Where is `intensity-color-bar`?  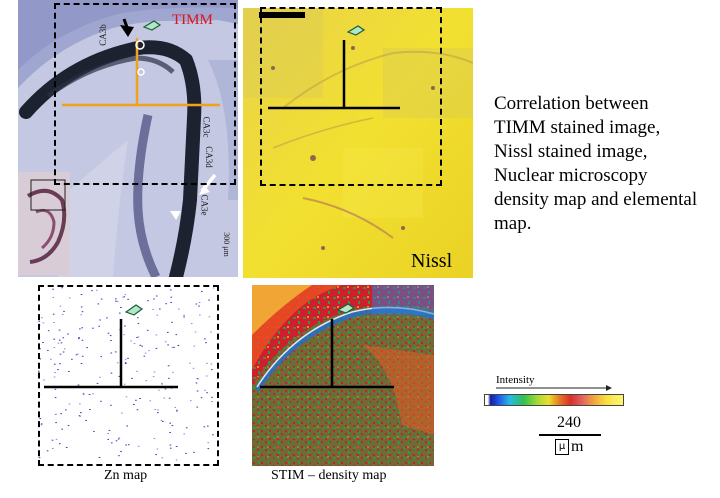
intensity-color-bar is located at coordinates (554, 400).